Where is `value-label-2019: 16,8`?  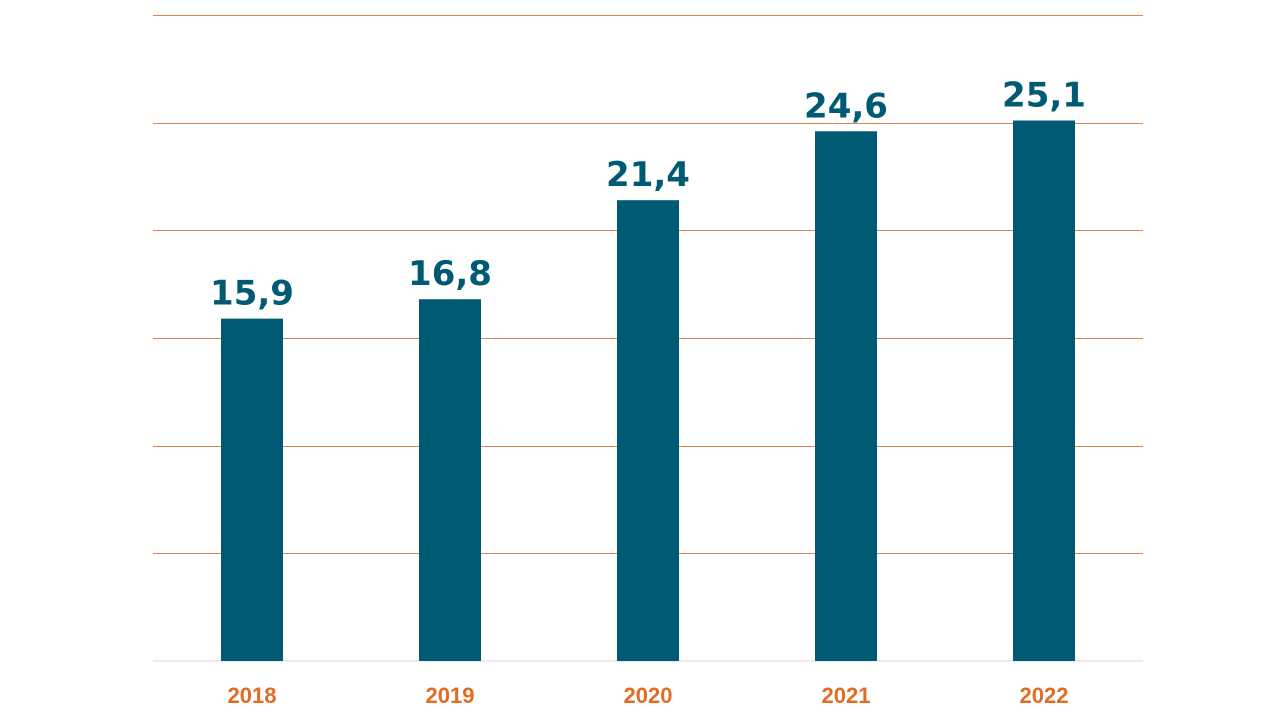
value-label-2019: 16,8 is located at coordinates (450, 274).